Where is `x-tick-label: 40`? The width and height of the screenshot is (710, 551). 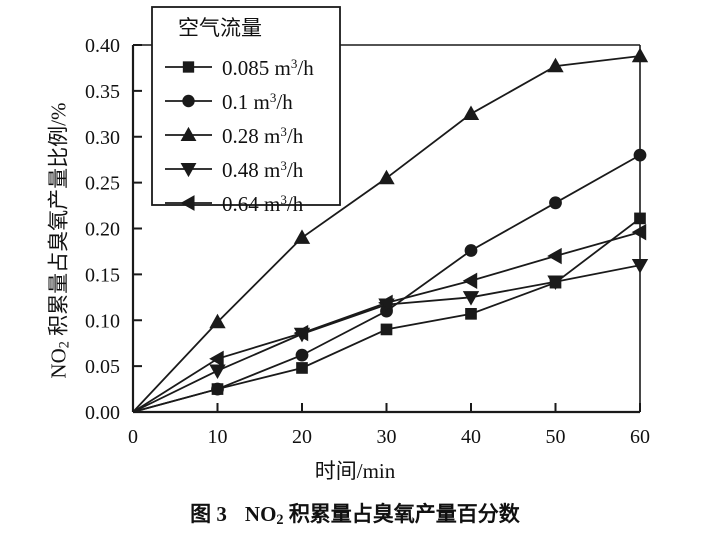
x-tick-label: 40 is located at coordinates (471, 437).